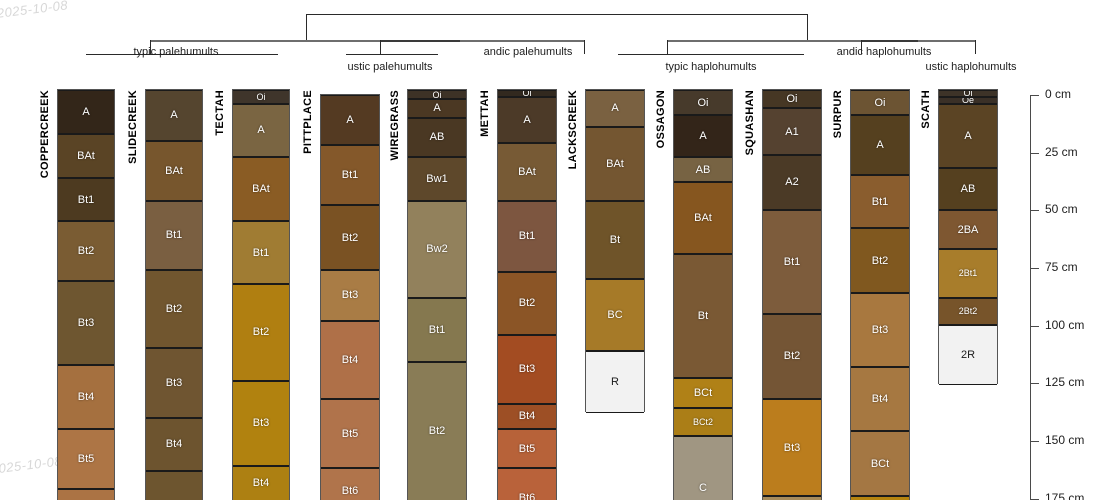  I want to click on profile-column: A BAt Bt BC R, so click(615, 251).